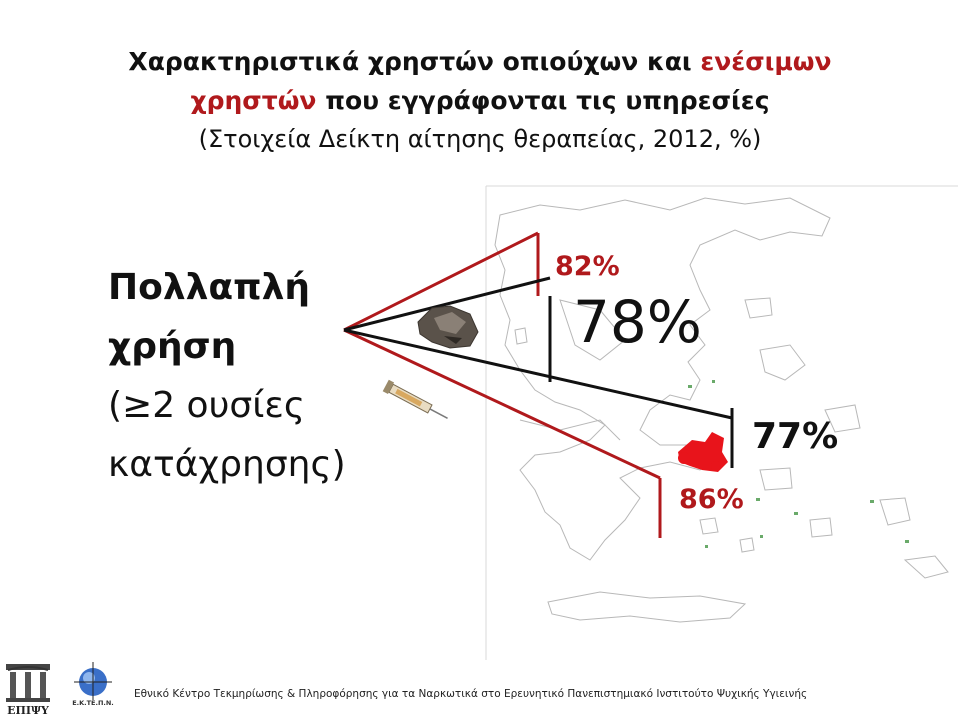 The height and width of the screenshot is (720, 960). Describe the element at coordinates (253, 100) in the screenshot. I see `title-line-2-red: χρηστών` at that location.